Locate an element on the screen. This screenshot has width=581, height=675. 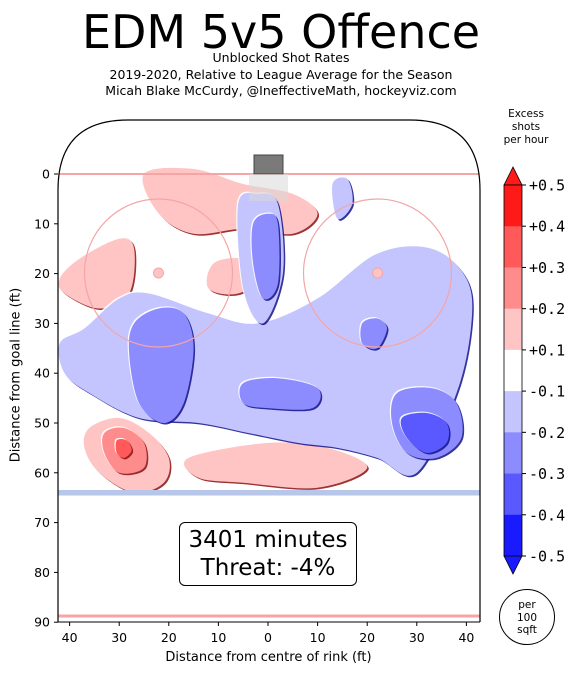
right-faceoff-circle is located at coordinates (377, 273).